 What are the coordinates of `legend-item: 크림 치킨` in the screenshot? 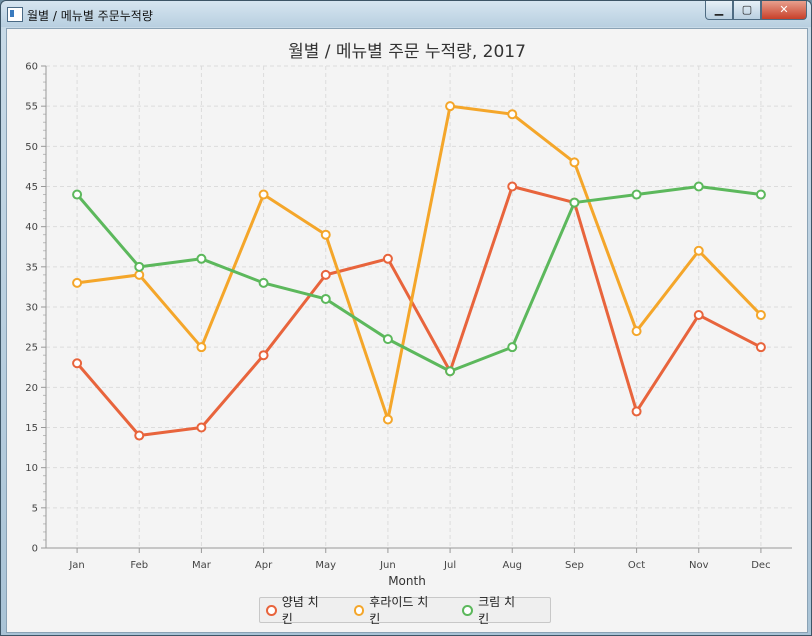 It's located at (493, 610).